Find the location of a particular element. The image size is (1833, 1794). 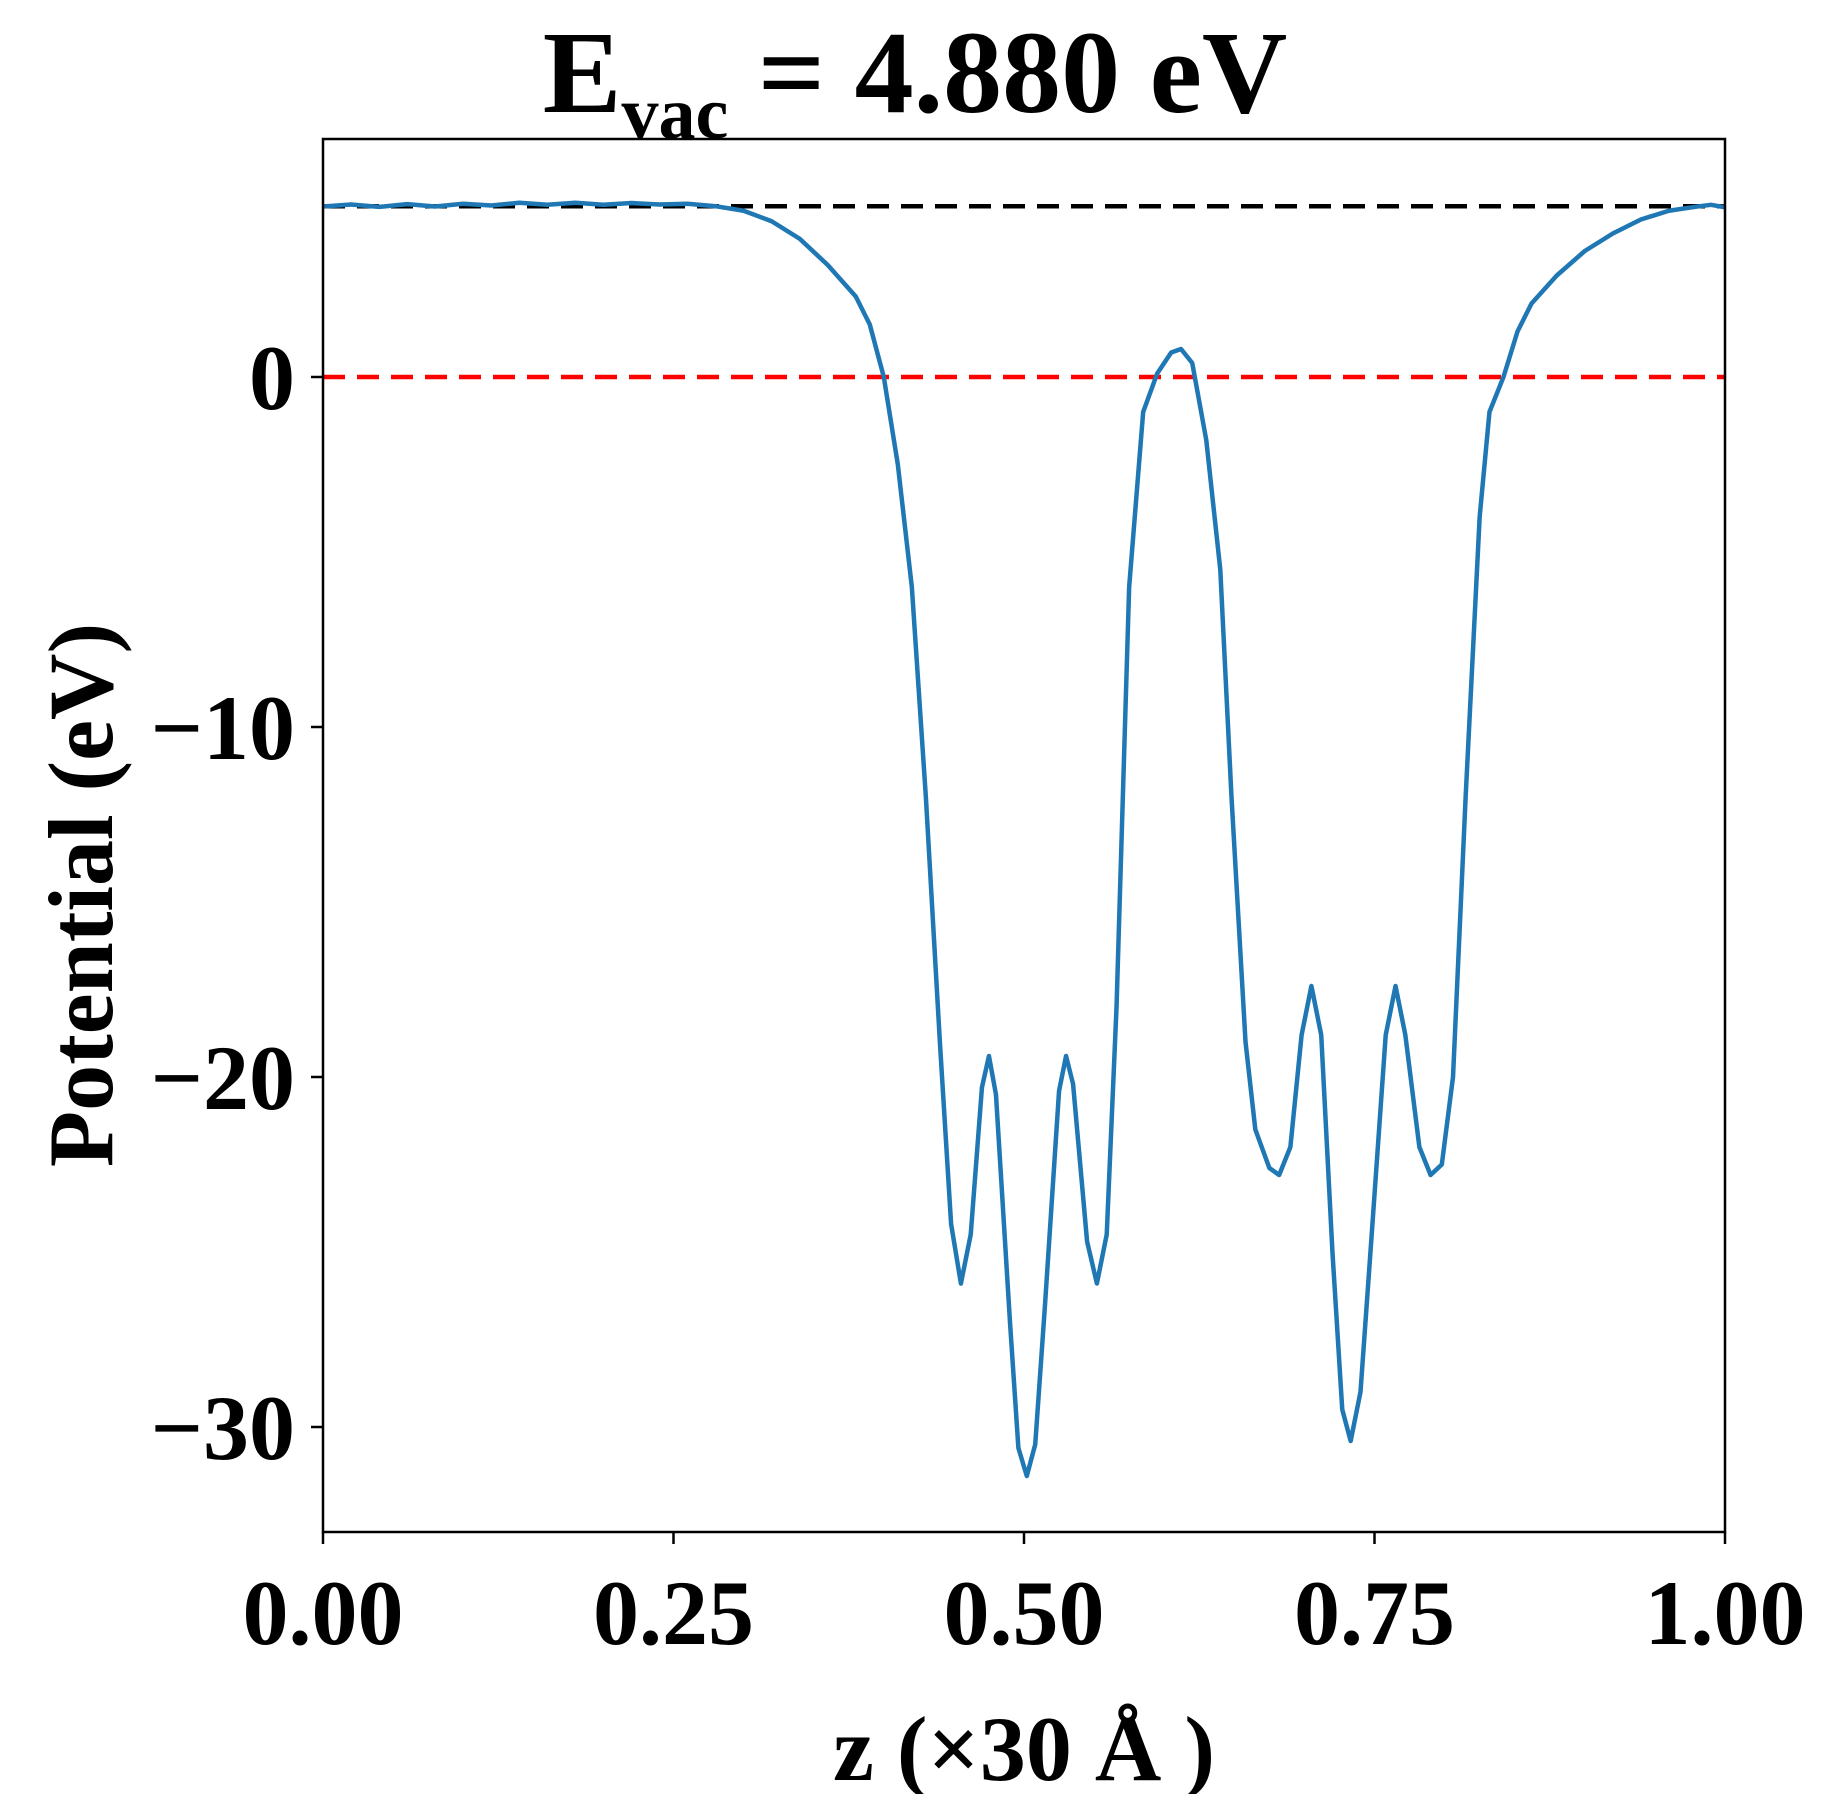

chart-title: Evac = 4.880 eV is located at coordinates (915, 81).